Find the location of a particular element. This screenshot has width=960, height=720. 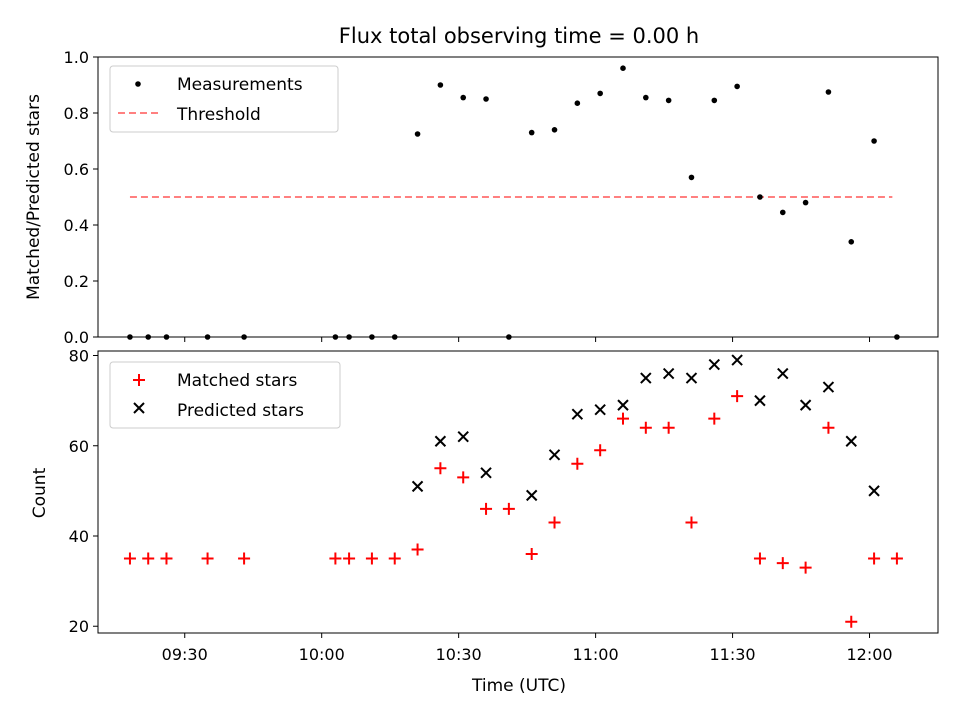

top-legend-frame is located at coordinates (224, 99).